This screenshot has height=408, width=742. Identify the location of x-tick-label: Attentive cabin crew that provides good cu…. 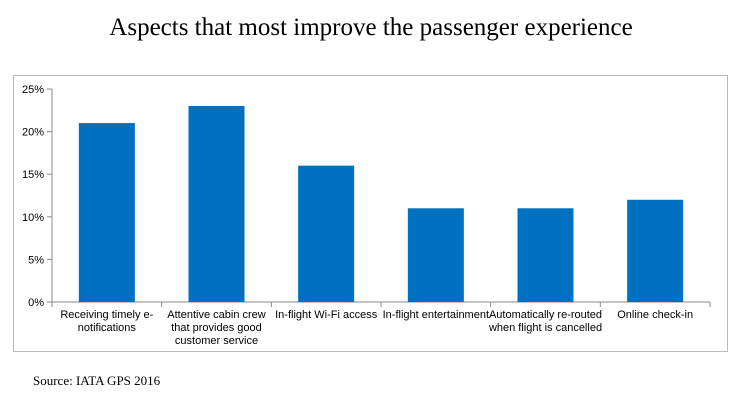
(216, 328).